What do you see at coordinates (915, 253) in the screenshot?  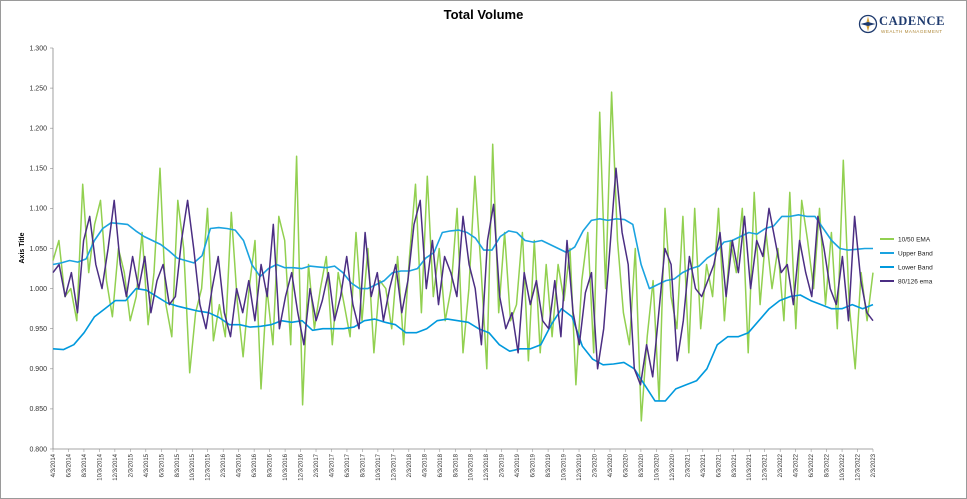 I see `legend-label: Upper Band` at bounding box center [915, 253].